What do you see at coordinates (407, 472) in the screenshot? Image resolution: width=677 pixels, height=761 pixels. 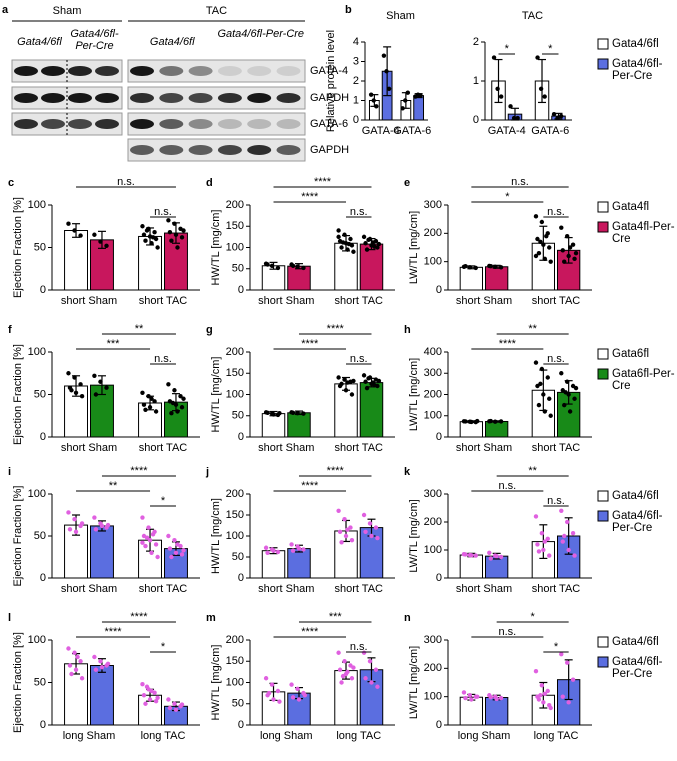 I see `panel-letter: k` at bounding box center [407, 472].